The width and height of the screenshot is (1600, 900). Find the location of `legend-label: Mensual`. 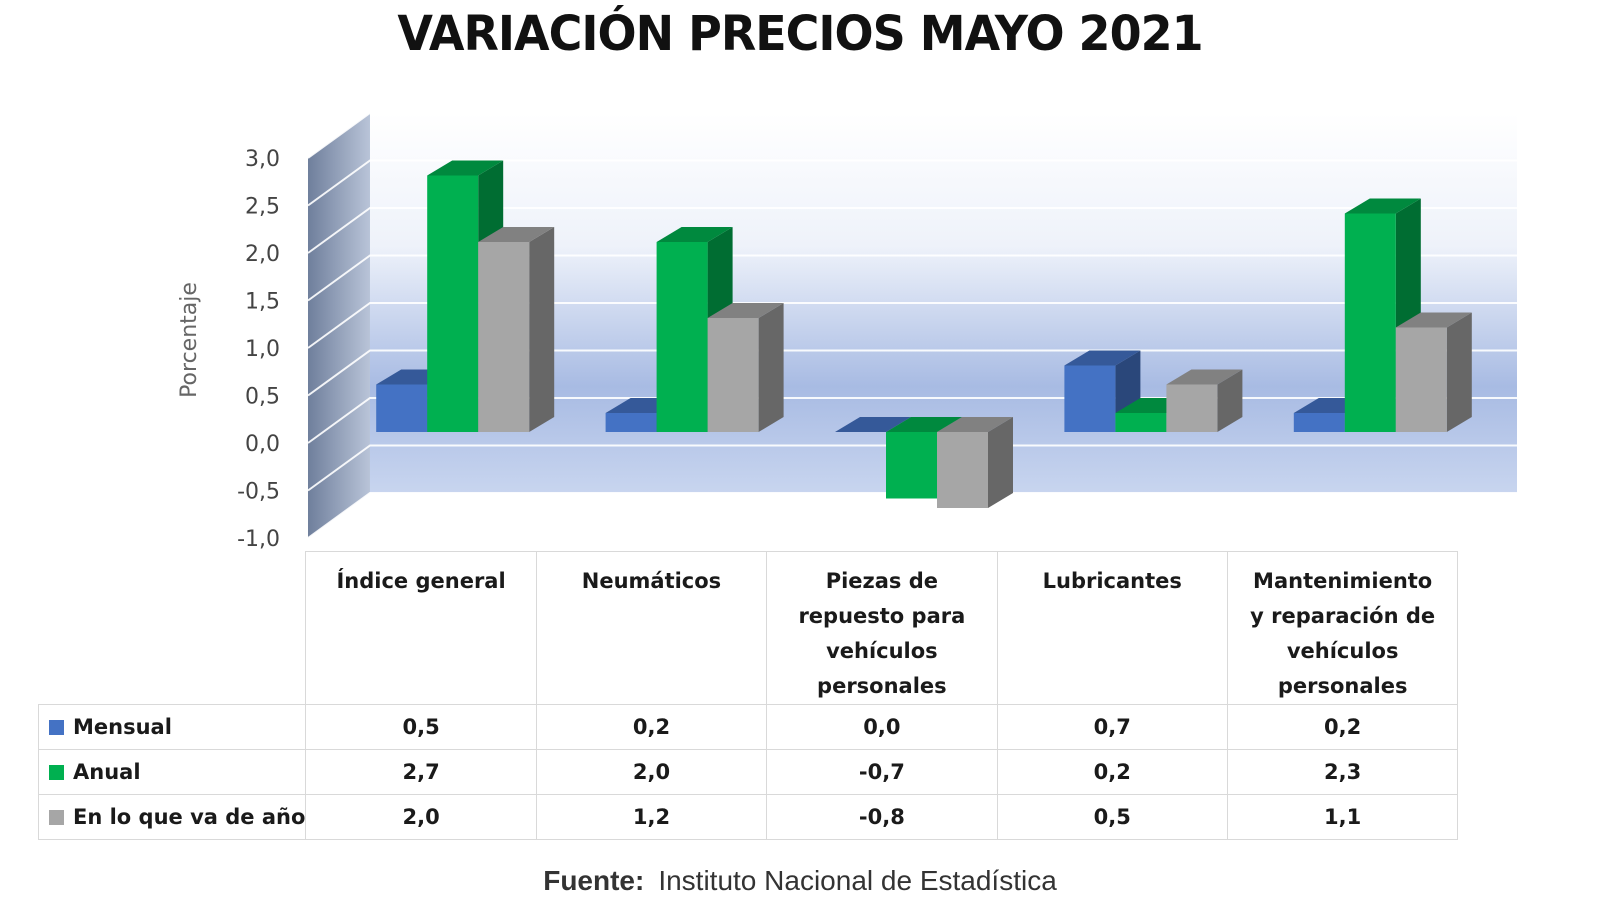

legend-label: Mensual is located at coordinates (122, 727).